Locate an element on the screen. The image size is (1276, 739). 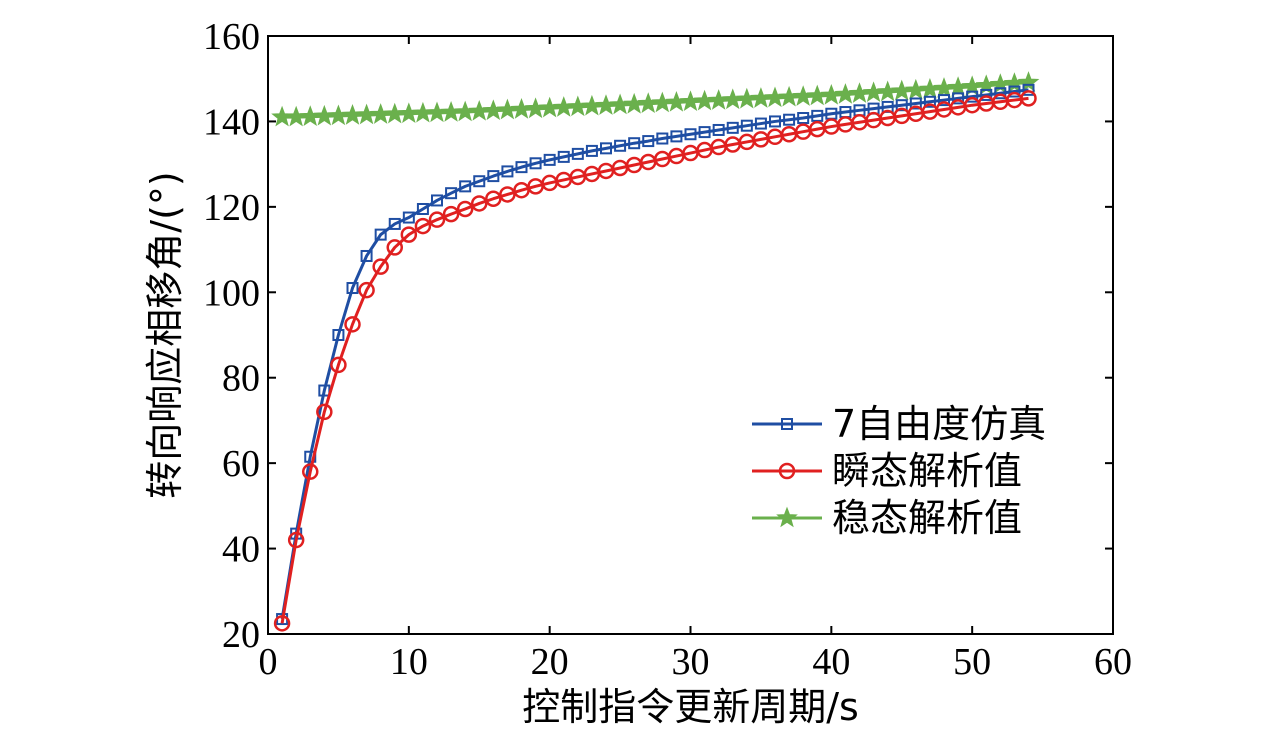
x-tick-label: 30 is located at coordinates (691, 662).